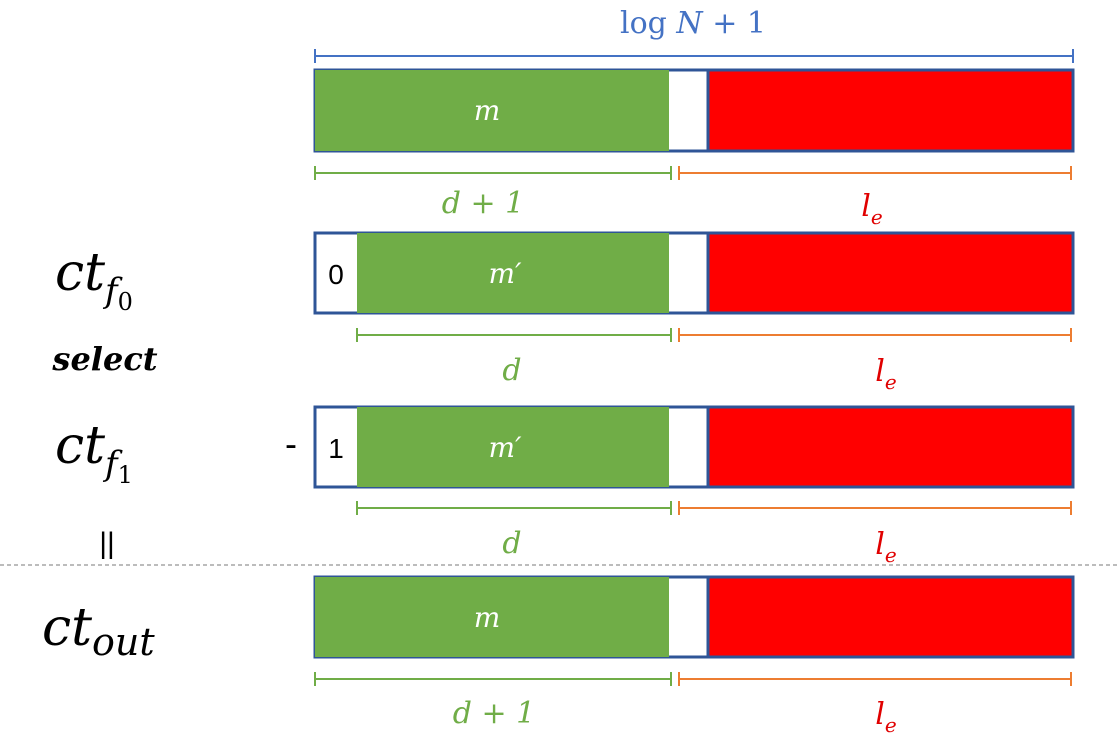  Describe the element at coordinates (694, 56) in the screenshot. I see `top-width-bracket` at that location.